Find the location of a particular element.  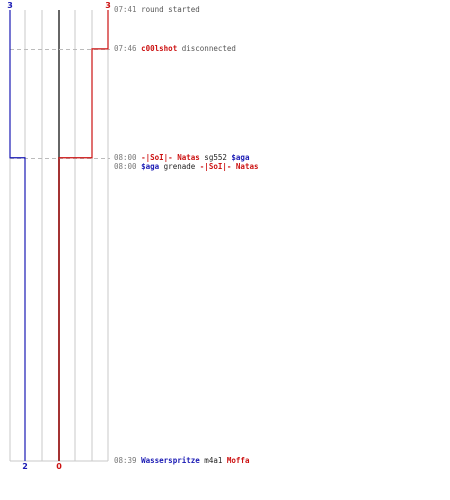

red-start-count-label: 3 is located at coordinates (108, 5).